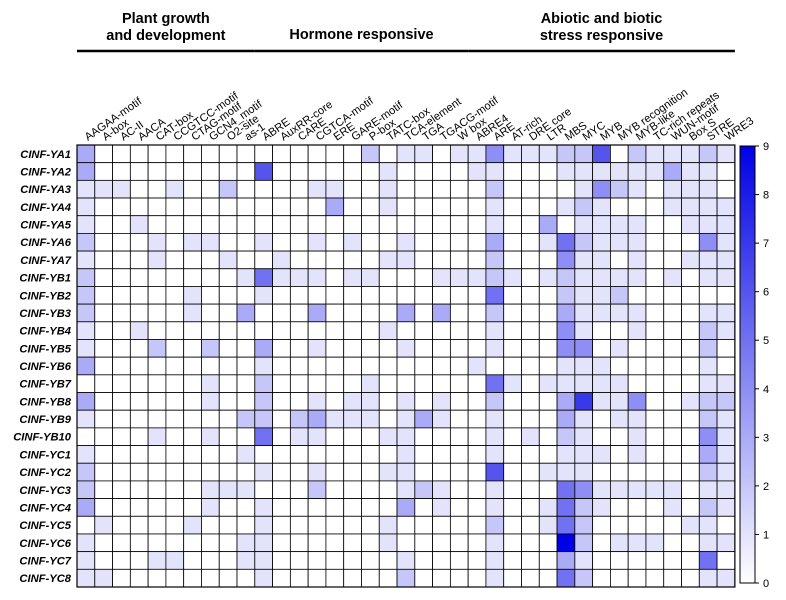 Image resolution: width=786 pixels, height=600 pixels. What do you see at coordinates (766, 584) in the screenshot?
I see `colorbar-tick-label: 0` at bounding box center [766, 584].